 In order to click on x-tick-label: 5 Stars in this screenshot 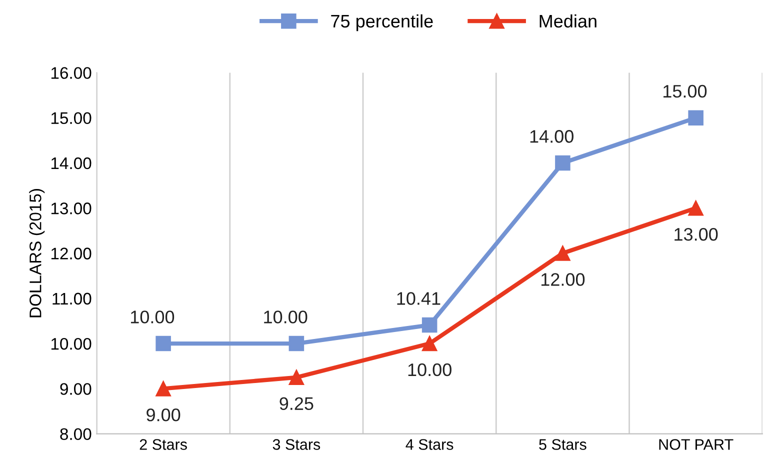, I will do `click(562, 444)`.